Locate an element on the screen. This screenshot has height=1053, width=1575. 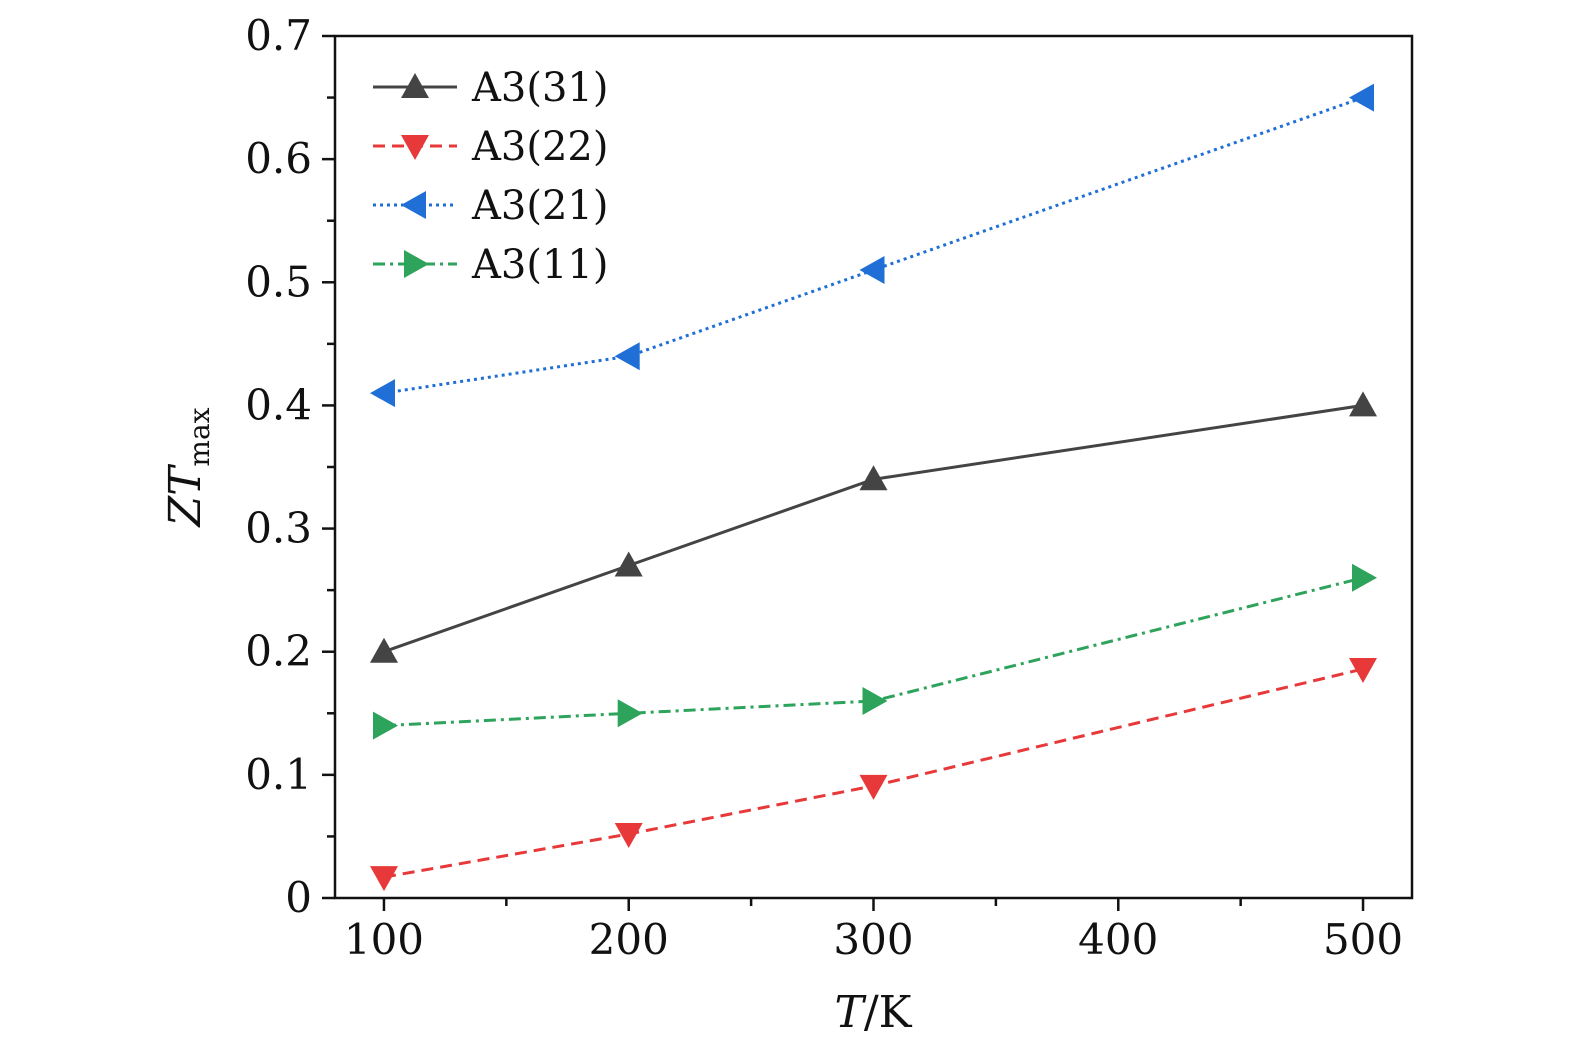
y-tick-label: 0.4 is located at coordinates (278, 404).